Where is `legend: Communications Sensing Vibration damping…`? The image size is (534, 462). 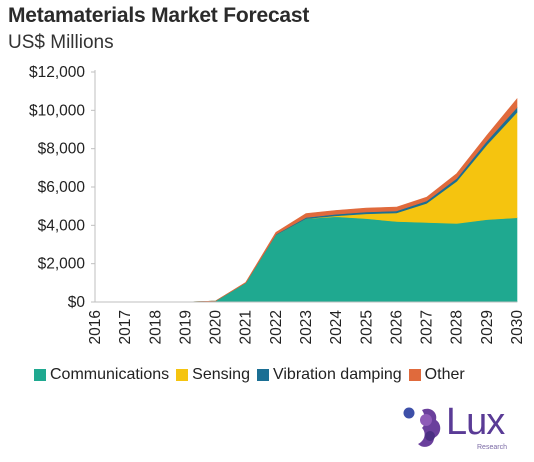
legend: Communications Sensing Vibration damping… is located at coordinates (249, 375).